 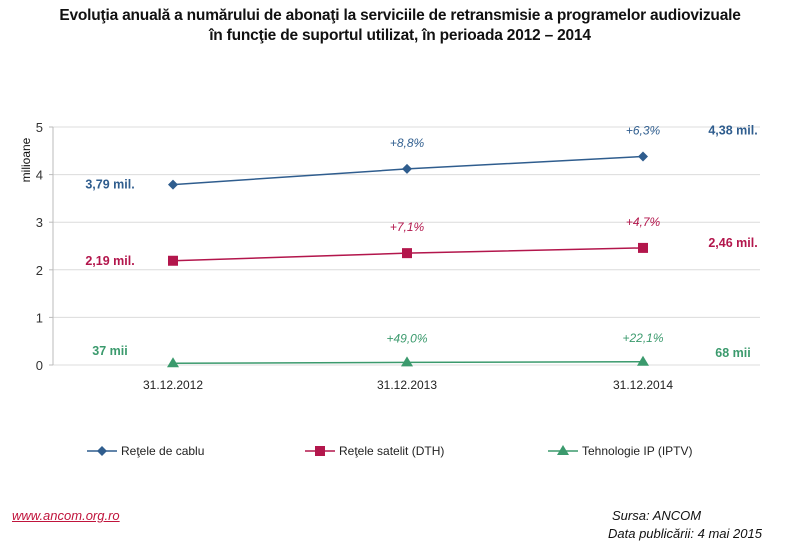 I want to click on source-note: Sursa: ANCOM, so click(x=657, y=515).